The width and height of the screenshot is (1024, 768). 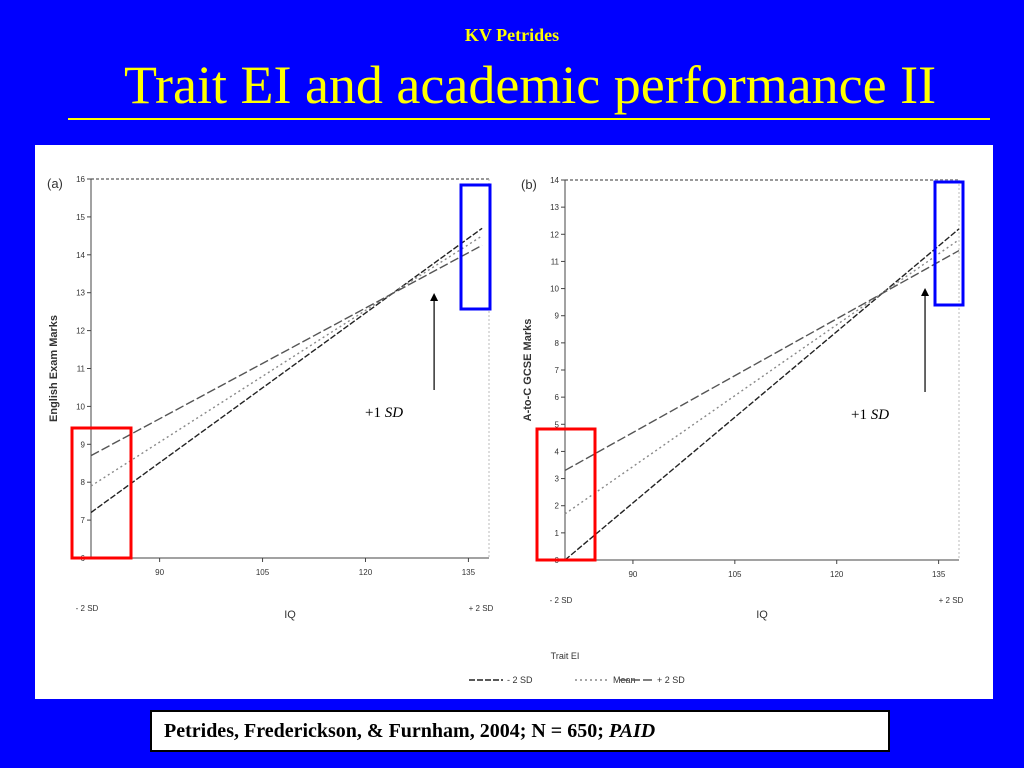 What do you see at coordinates (159, 572) in the screenshot?
I see `panel-a-x-tick-label: 90` at bounding box center [159, 572].